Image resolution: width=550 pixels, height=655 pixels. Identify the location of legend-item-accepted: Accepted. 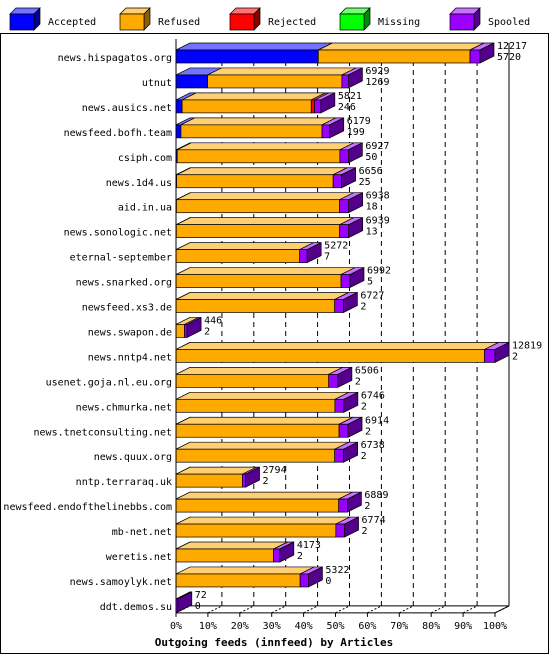
(52, 19).